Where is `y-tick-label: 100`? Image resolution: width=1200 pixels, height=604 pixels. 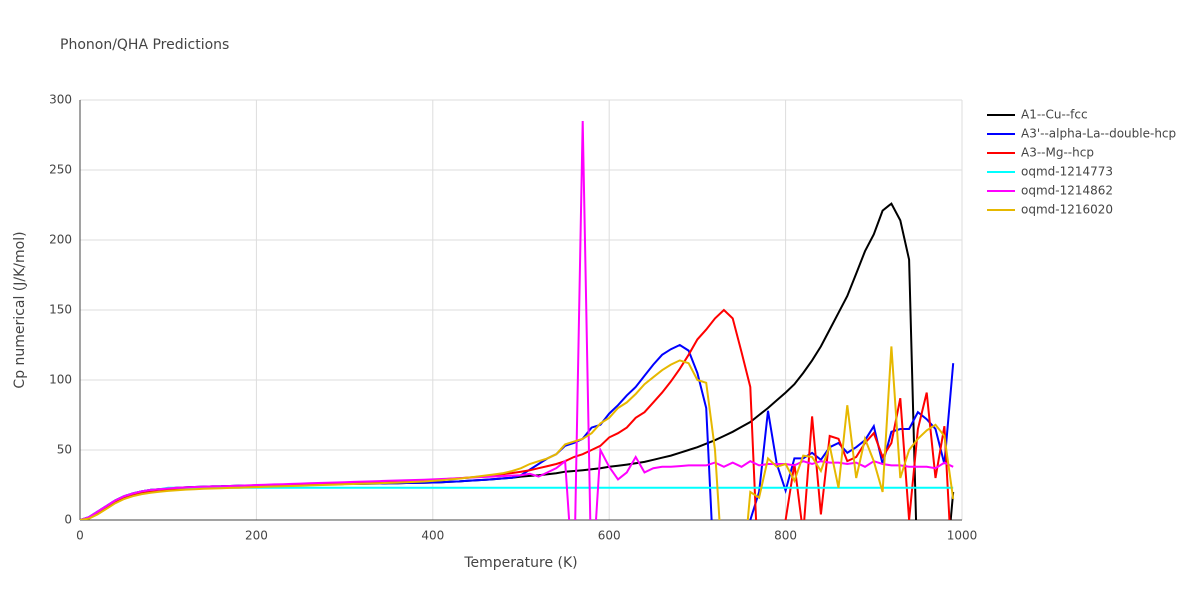
y-tick-label: 100 is located at coordinates (60, 380).